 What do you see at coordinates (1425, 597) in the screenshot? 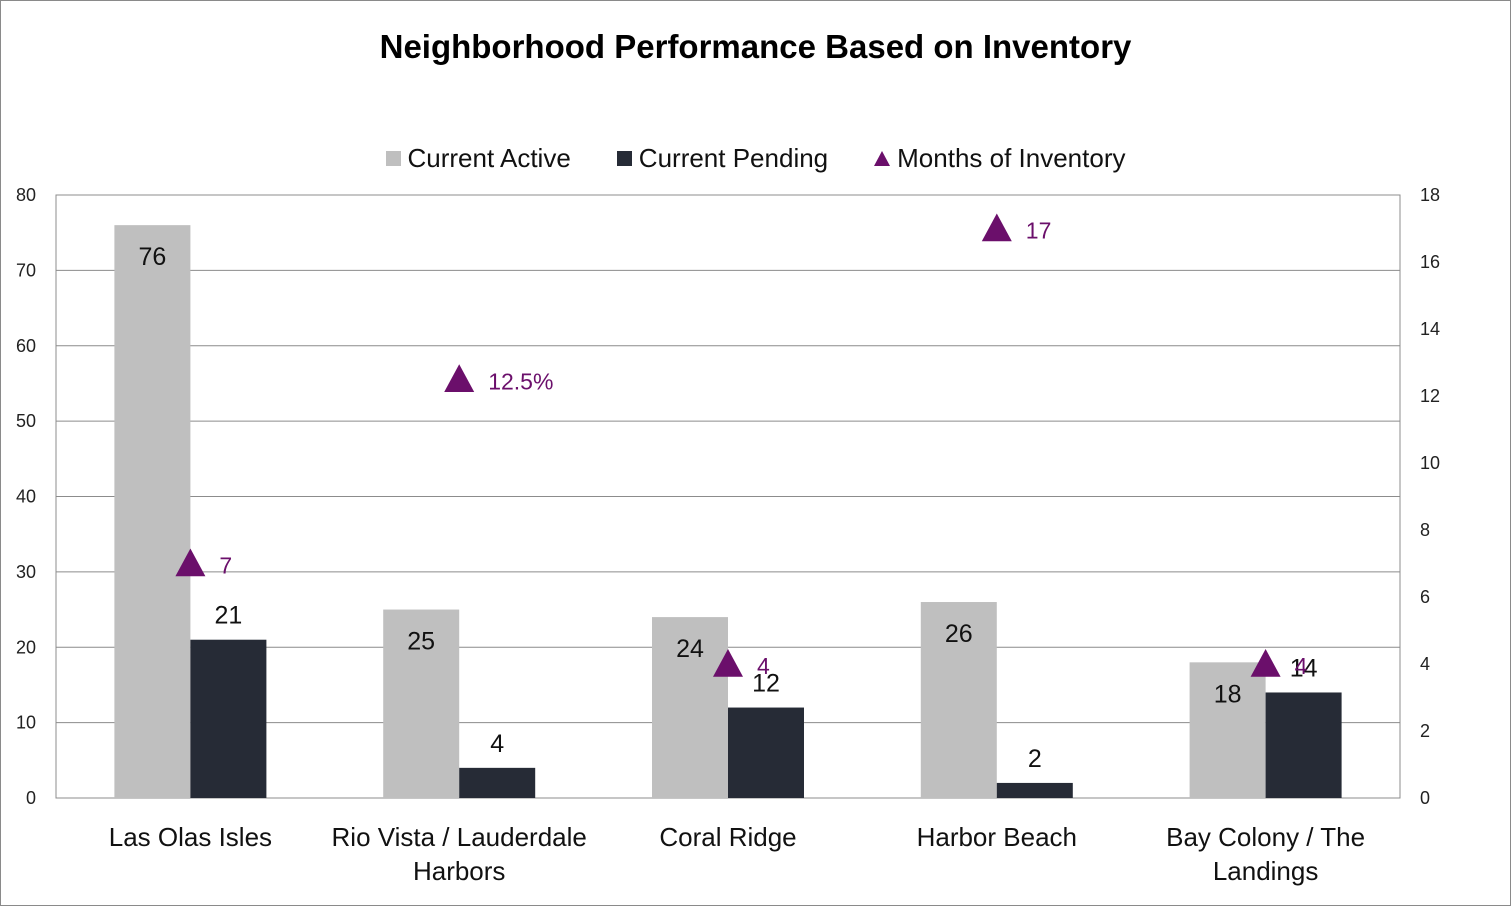
I see `y-right-tick-label: 6` at bounding box center [1425, 597].